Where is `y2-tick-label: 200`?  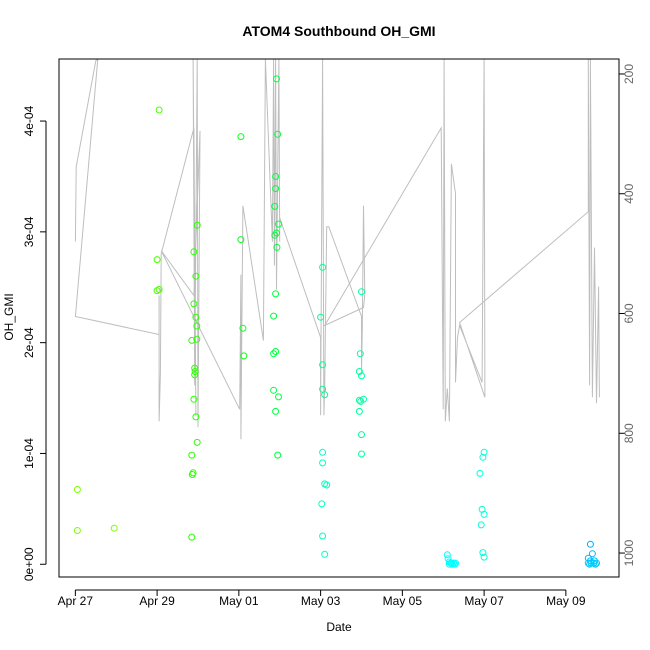 y2-tick-label: 200 is located at coordinates (629, 74).